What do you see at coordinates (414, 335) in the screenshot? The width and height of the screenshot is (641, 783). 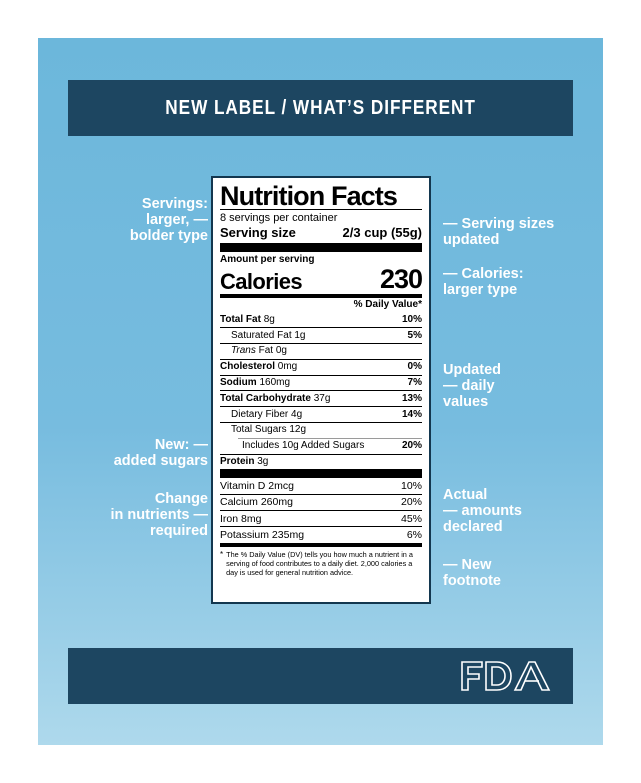 I see `nutrient-daily-value: 5%` at bounding box center [414, 335].